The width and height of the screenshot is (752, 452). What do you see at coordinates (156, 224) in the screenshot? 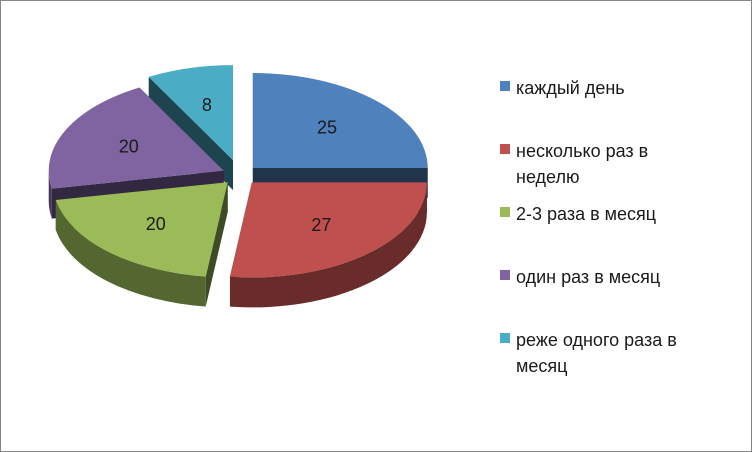
I see `data-label-3: 20` at bounding box center [156, 224].